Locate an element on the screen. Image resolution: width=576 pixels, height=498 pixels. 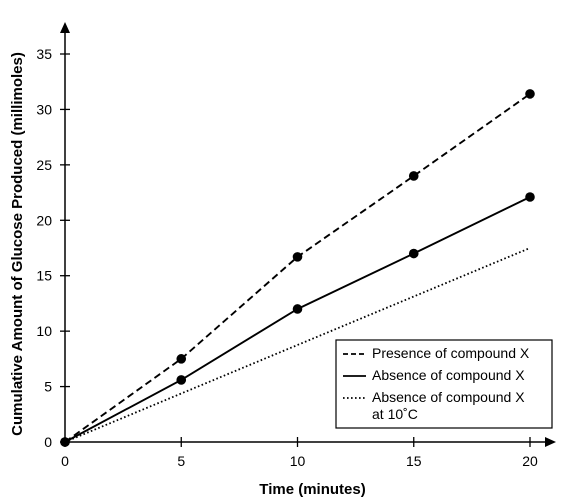
y-tick-label: 25 is located at coordinates (44, 165).